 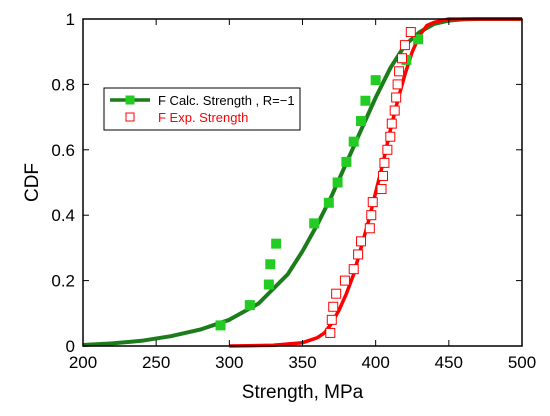 I want to click on x-tick-label: 350, so click(x=302, y=362).